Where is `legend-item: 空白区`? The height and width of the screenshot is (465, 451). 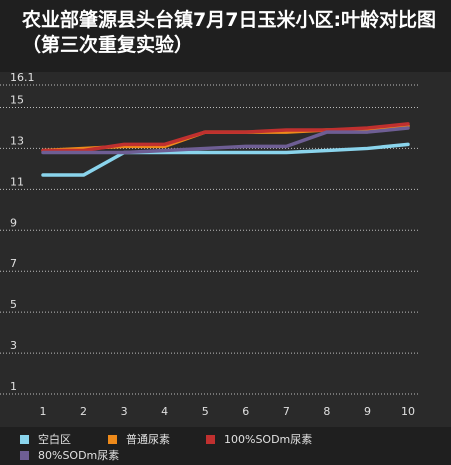
legend-item: 空白区 is located at coordinates (45, 439).